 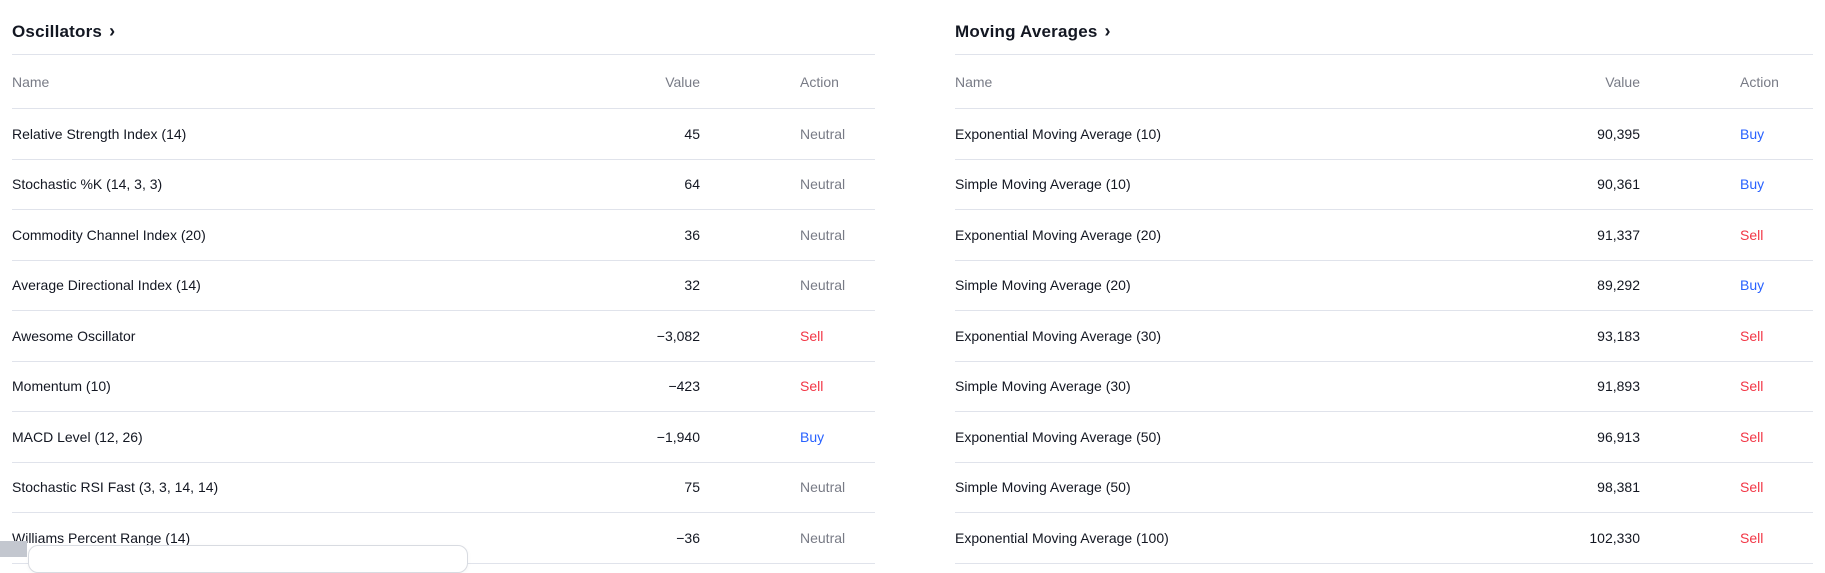 What do you see at coordinates (692, 285) in the screenshot?
I see `indicator-value: 32` at bounding box center [692, 285].